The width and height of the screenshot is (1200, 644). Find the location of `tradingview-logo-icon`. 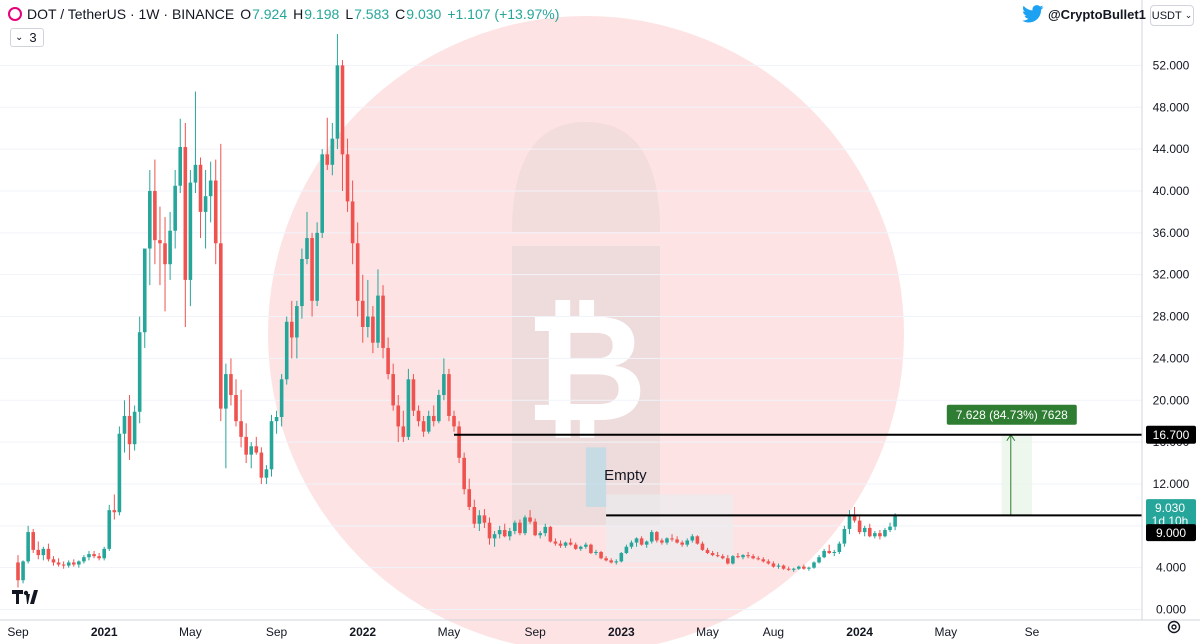

tradingview-logo-icon is located at coordinates (26, 598).